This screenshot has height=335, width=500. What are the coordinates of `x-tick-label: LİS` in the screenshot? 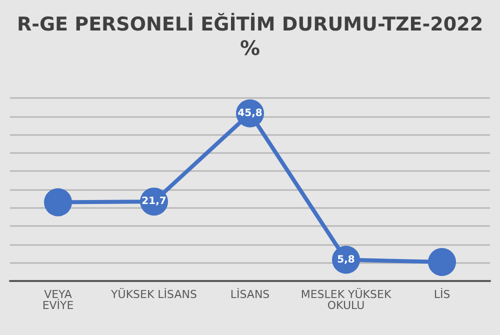 It's located at (442, 294).